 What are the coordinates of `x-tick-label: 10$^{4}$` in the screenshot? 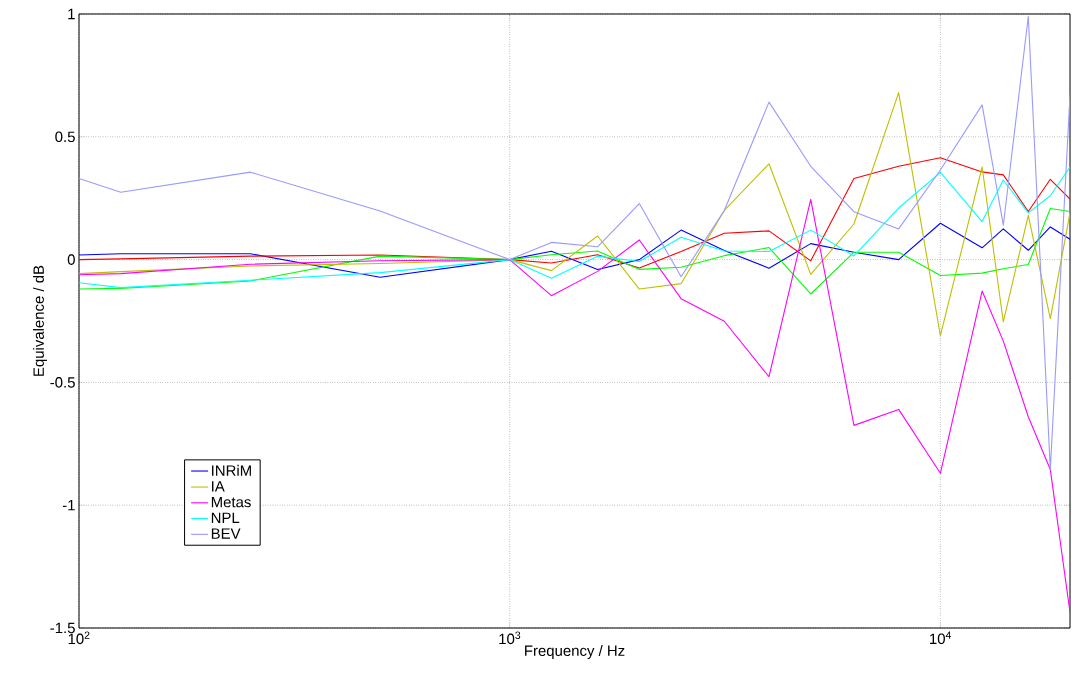 It's located at (941, 638).